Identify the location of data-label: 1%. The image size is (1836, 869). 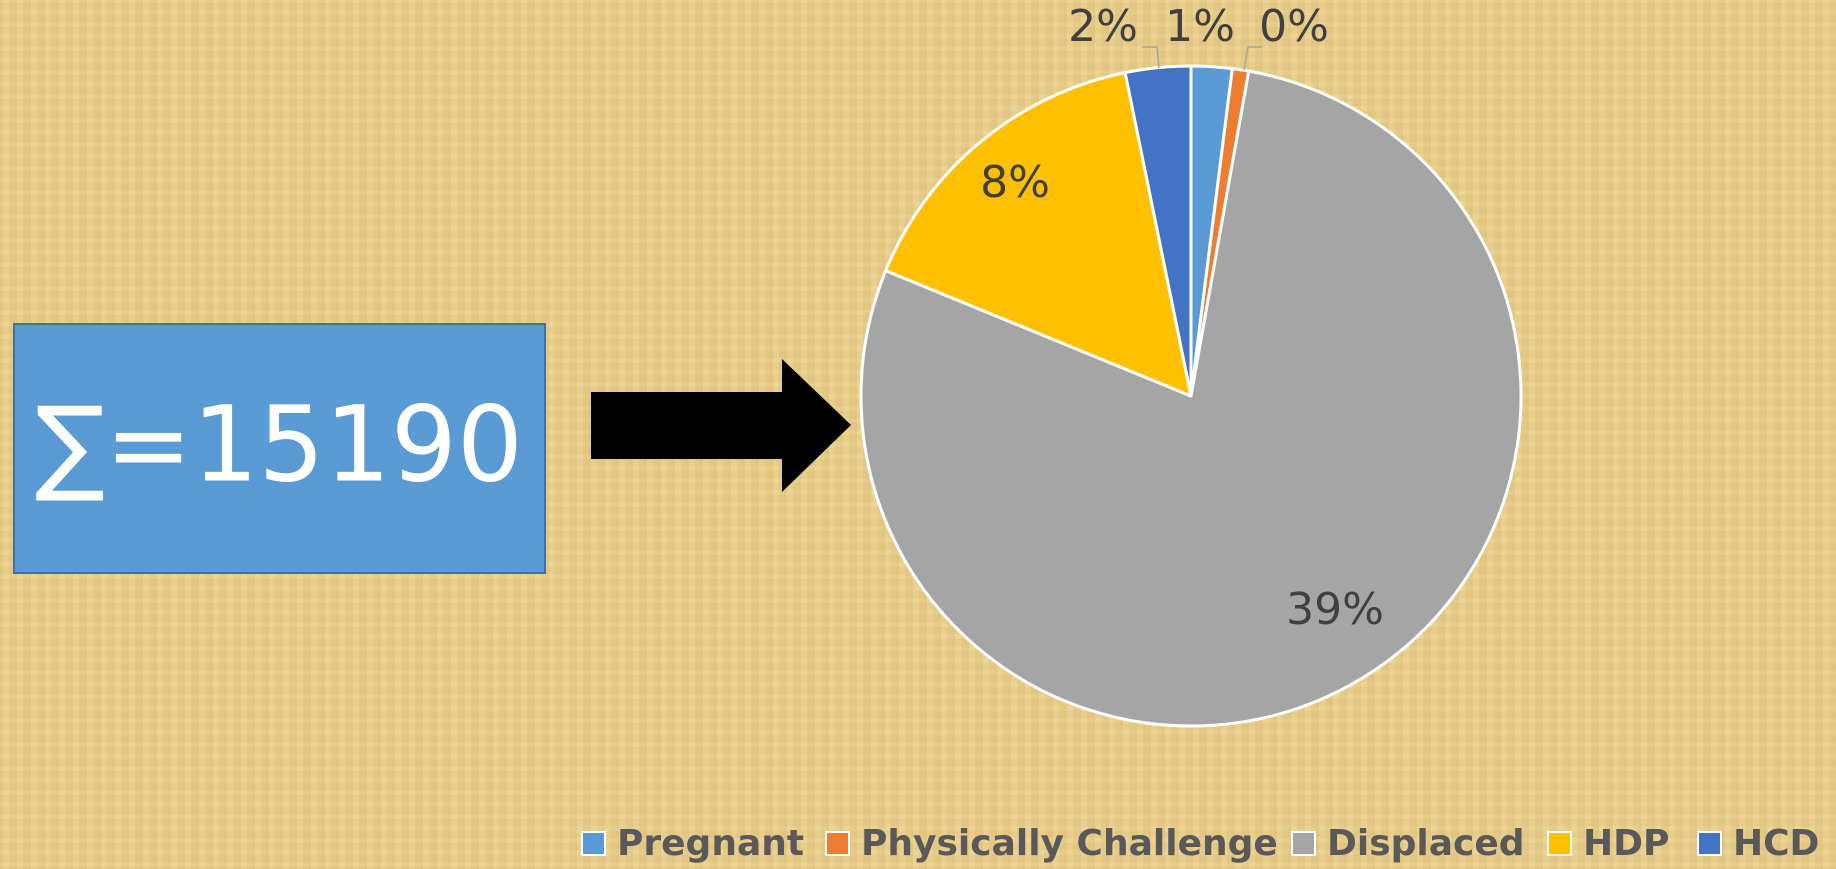
(1200, 26).